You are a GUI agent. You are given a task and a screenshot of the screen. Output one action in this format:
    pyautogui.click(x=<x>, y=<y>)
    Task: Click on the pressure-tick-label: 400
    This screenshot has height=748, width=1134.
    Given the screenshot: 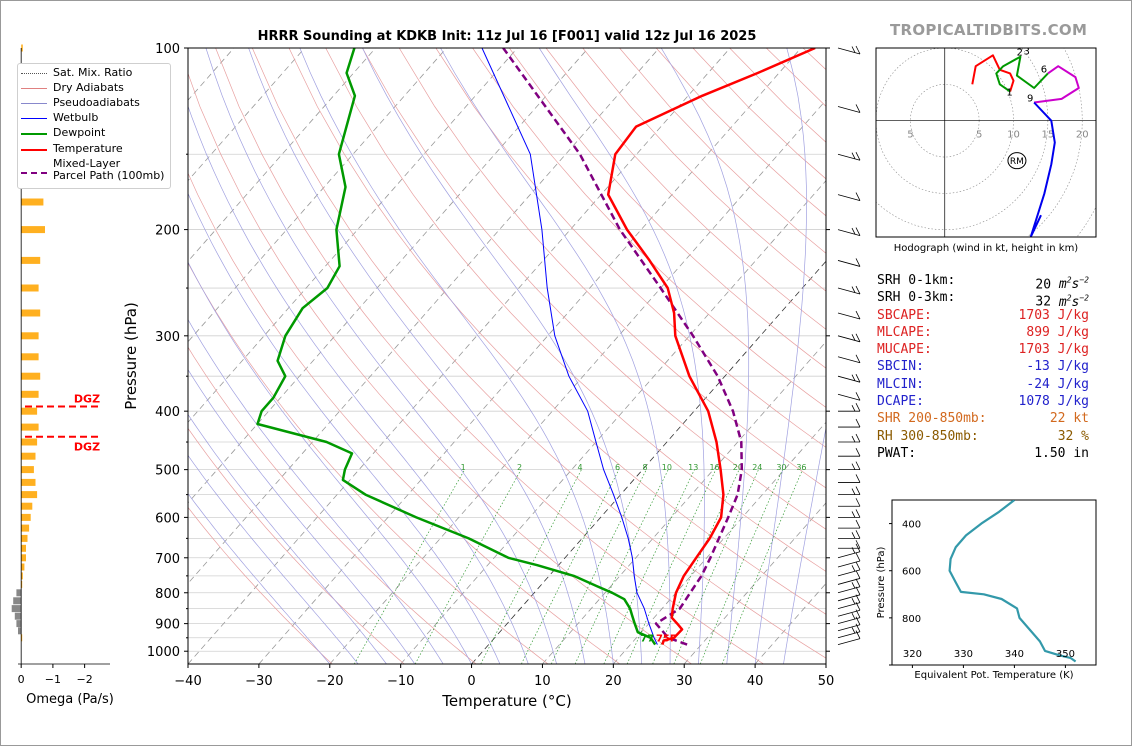 What is the action you would take?
    pyautogui.click(x=167, y=412)
    